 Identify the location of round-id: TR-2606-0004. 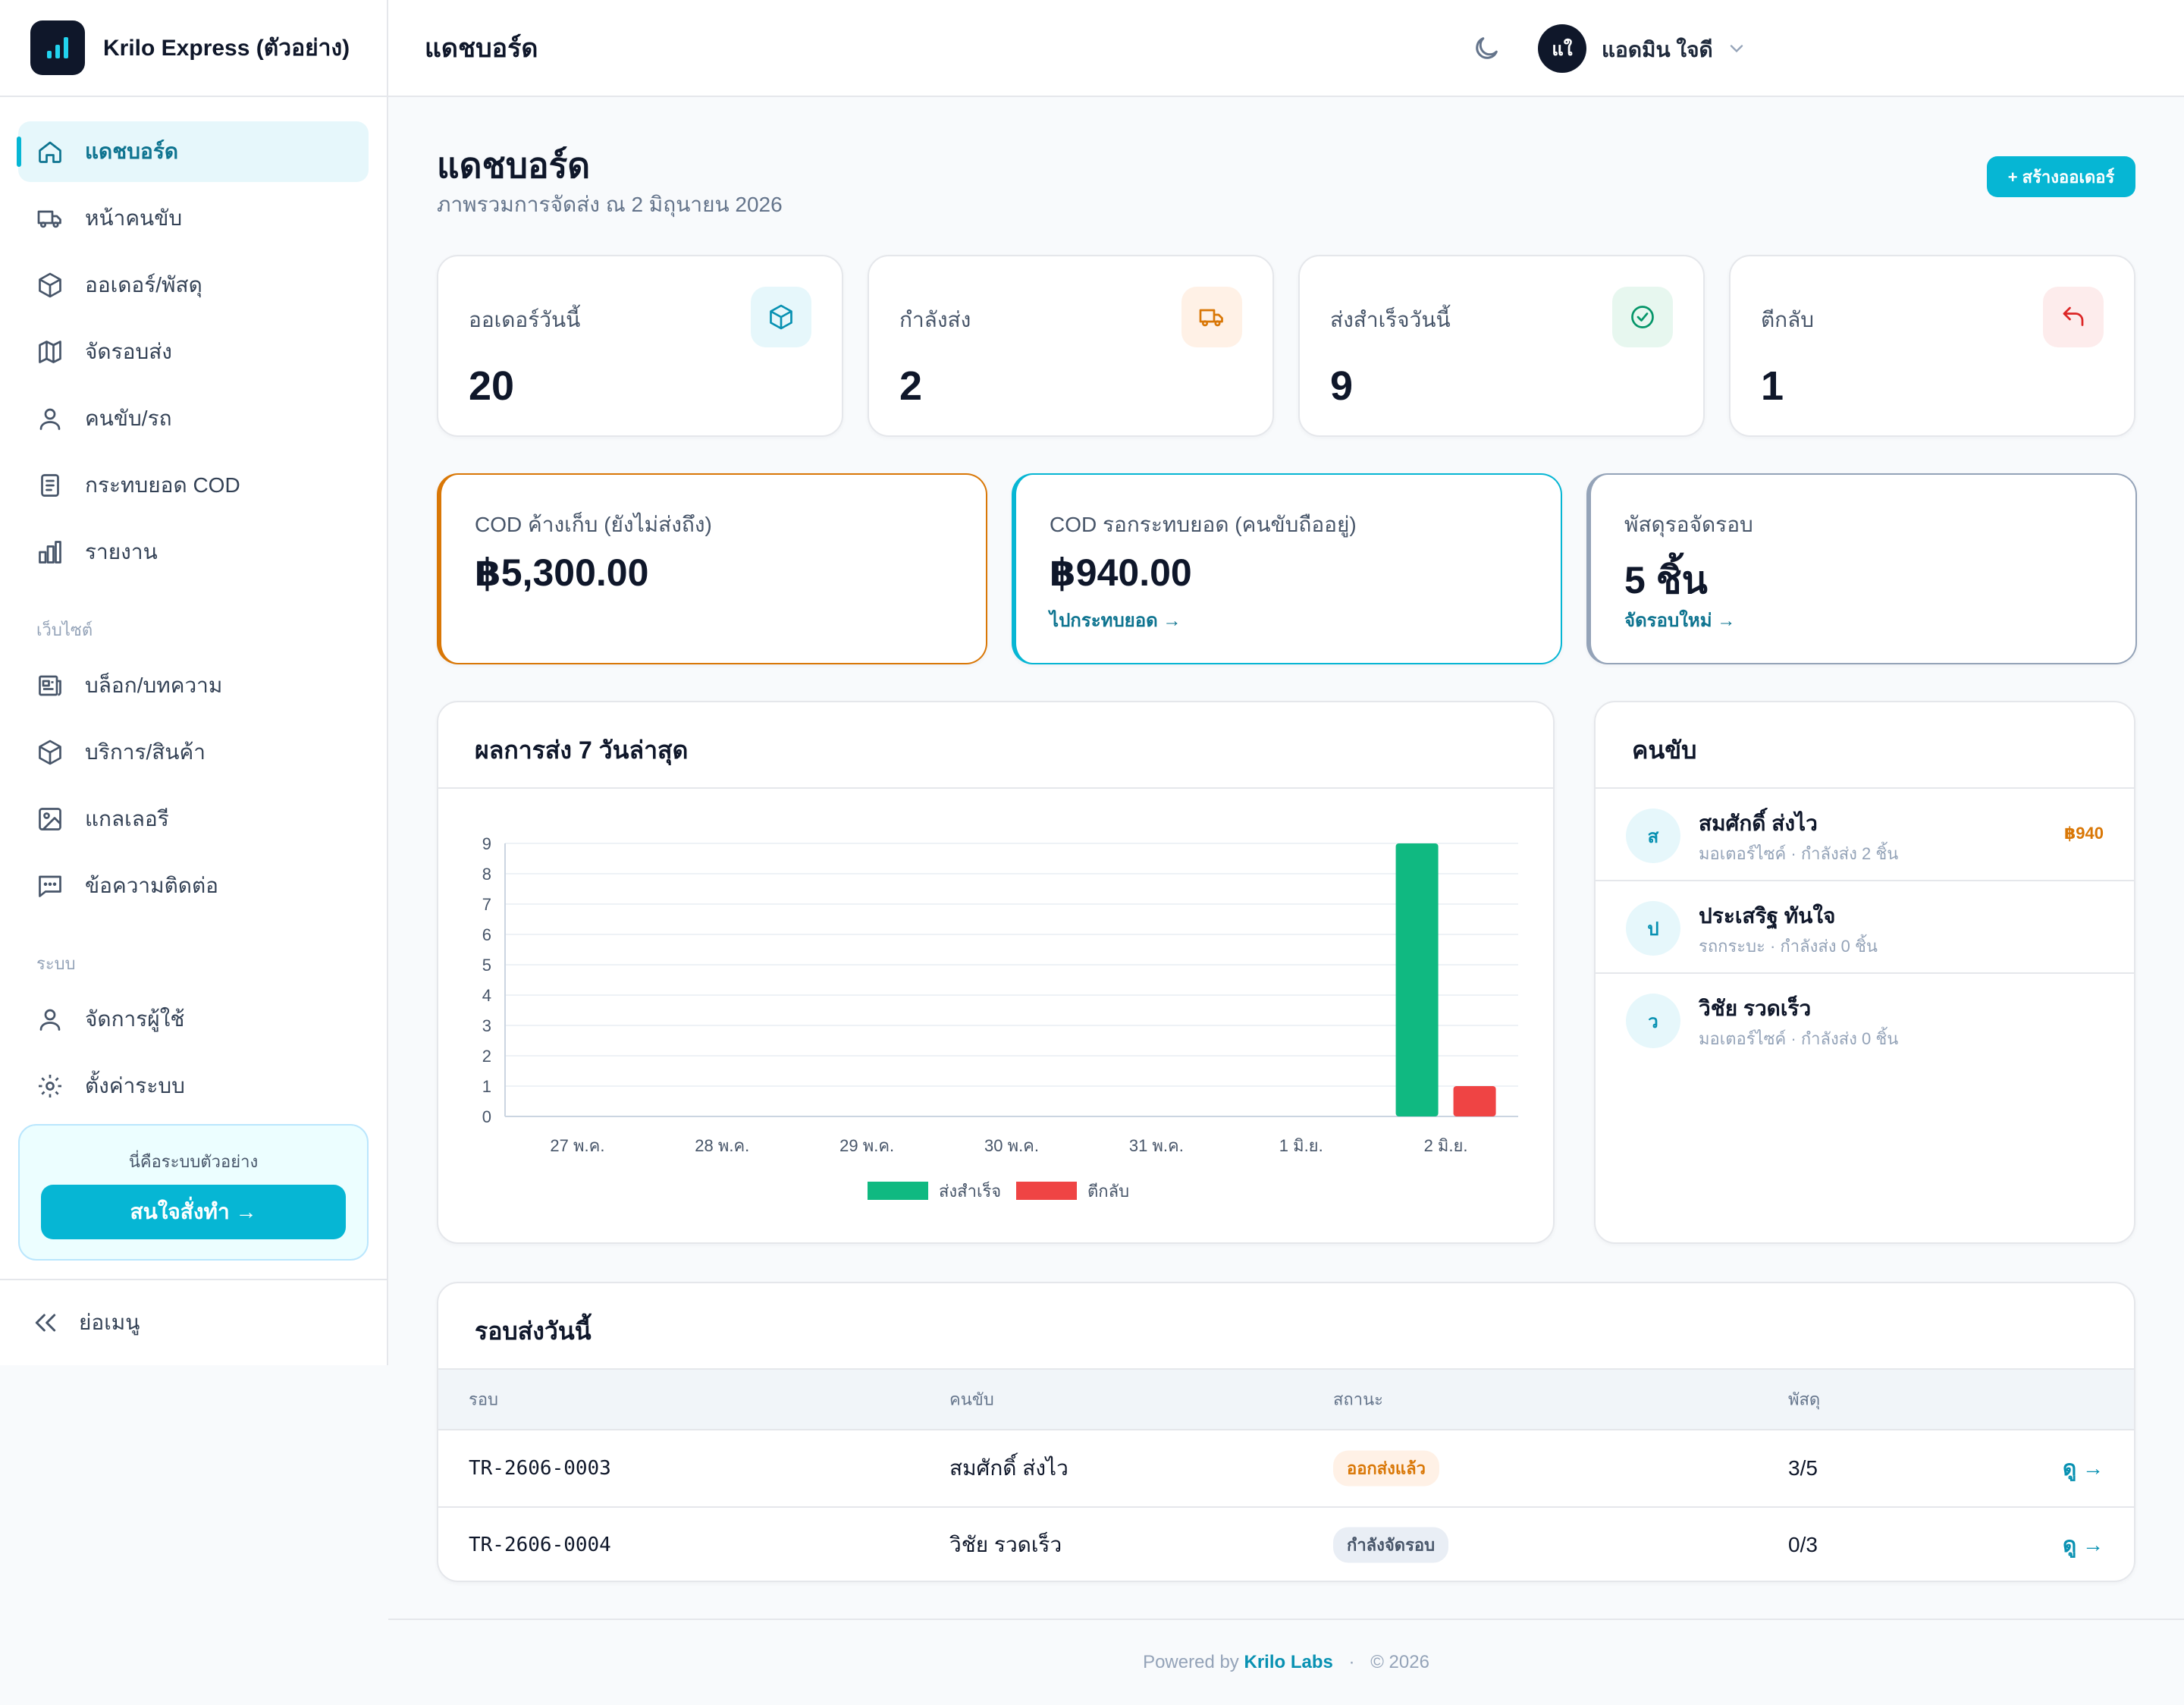
(540, 1545).